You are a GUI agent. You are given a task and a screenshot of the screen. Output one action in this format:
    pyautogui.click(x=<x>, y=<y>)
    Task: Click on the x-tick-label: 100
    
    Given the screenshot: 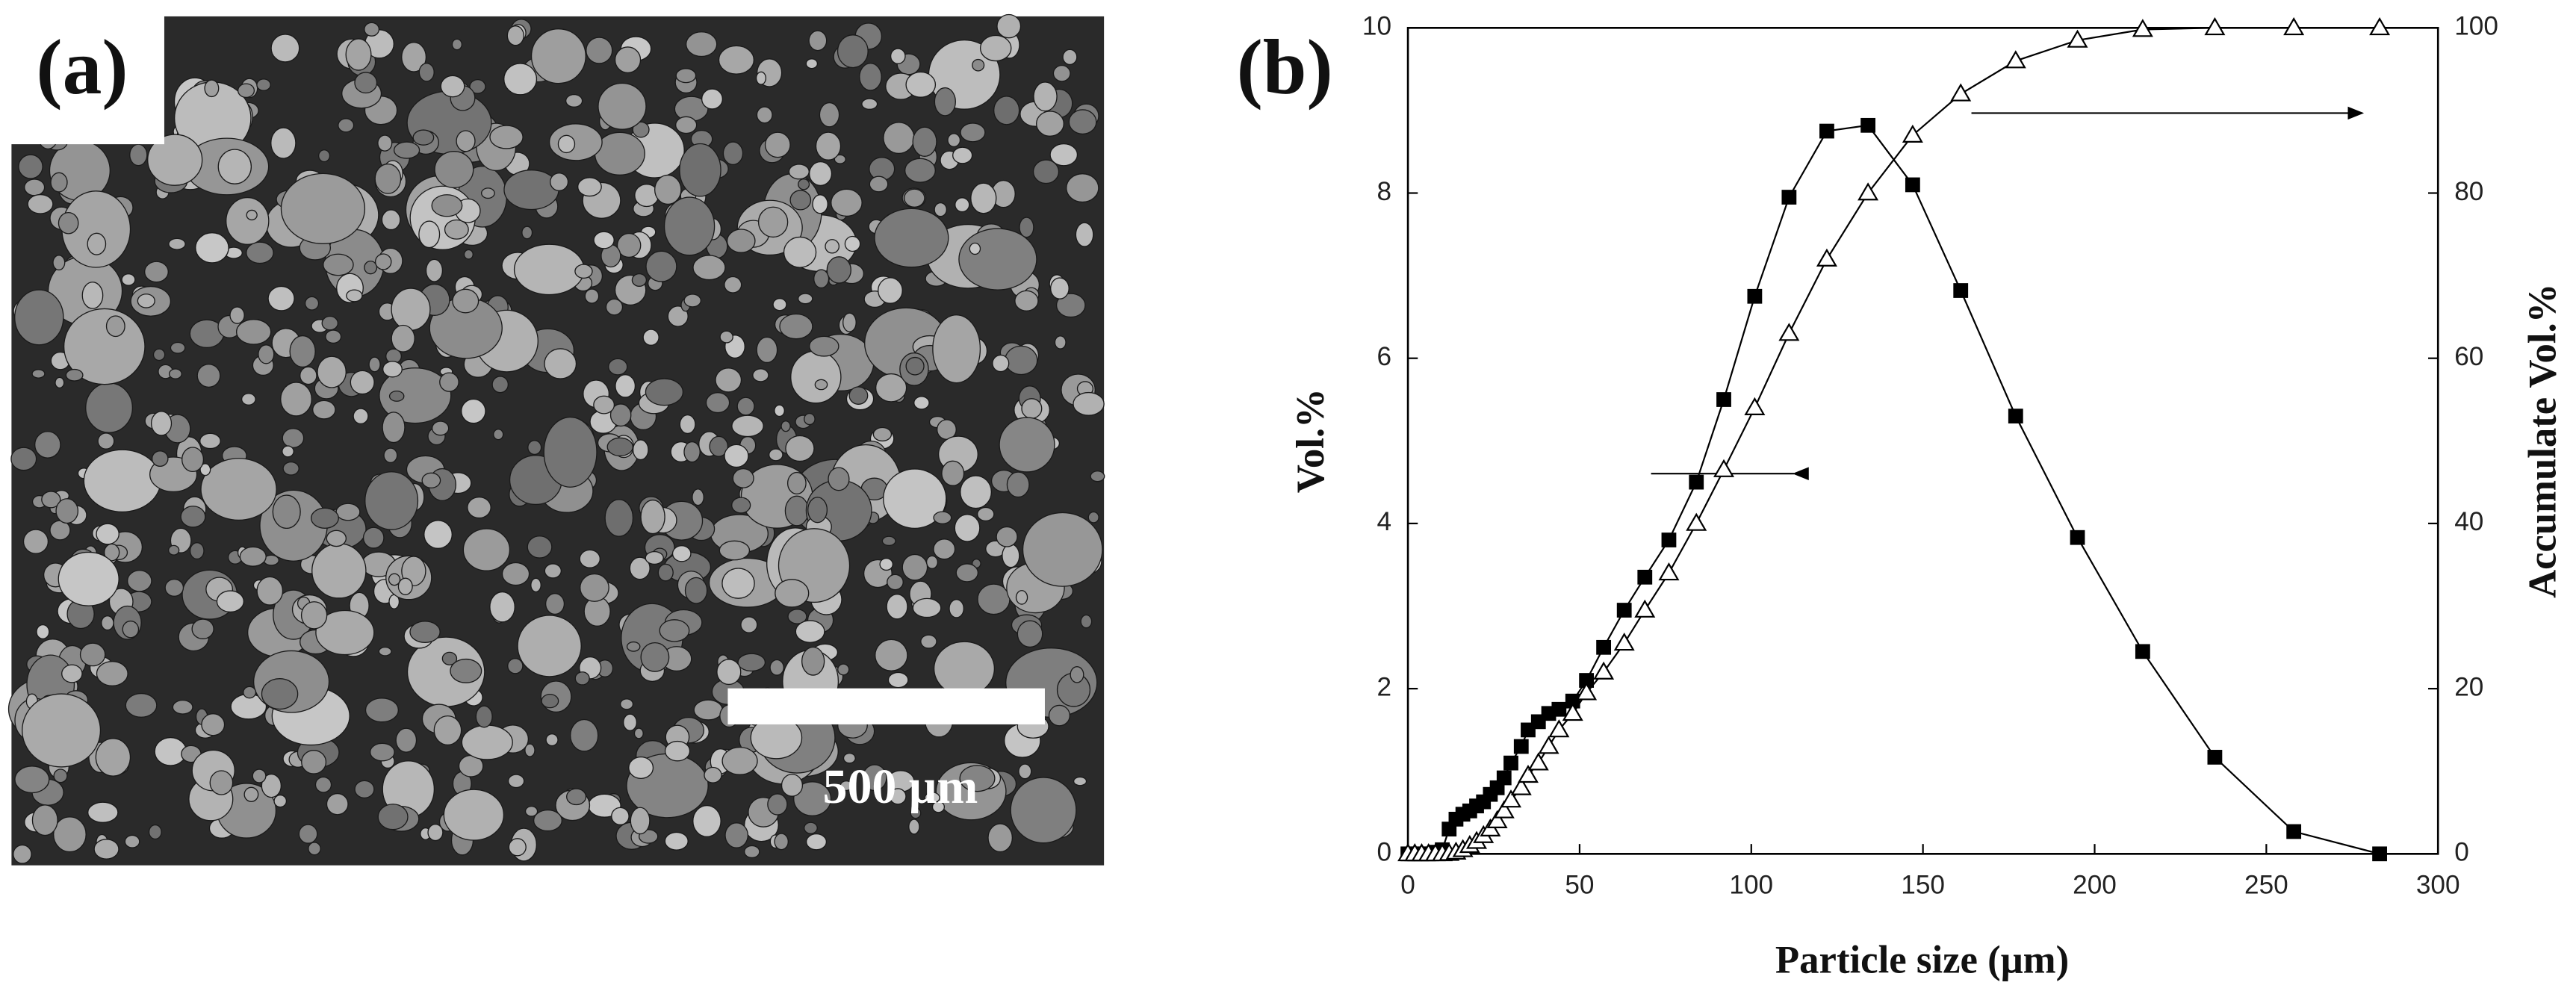 What is the action you would take?
    pyautogui.click(x=1751, y=885)
    